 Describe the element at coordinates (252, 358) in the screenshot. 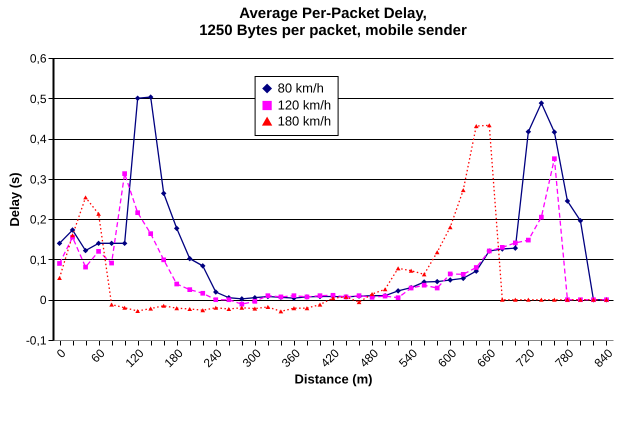

I see `x-tick-label: 300` at that location.